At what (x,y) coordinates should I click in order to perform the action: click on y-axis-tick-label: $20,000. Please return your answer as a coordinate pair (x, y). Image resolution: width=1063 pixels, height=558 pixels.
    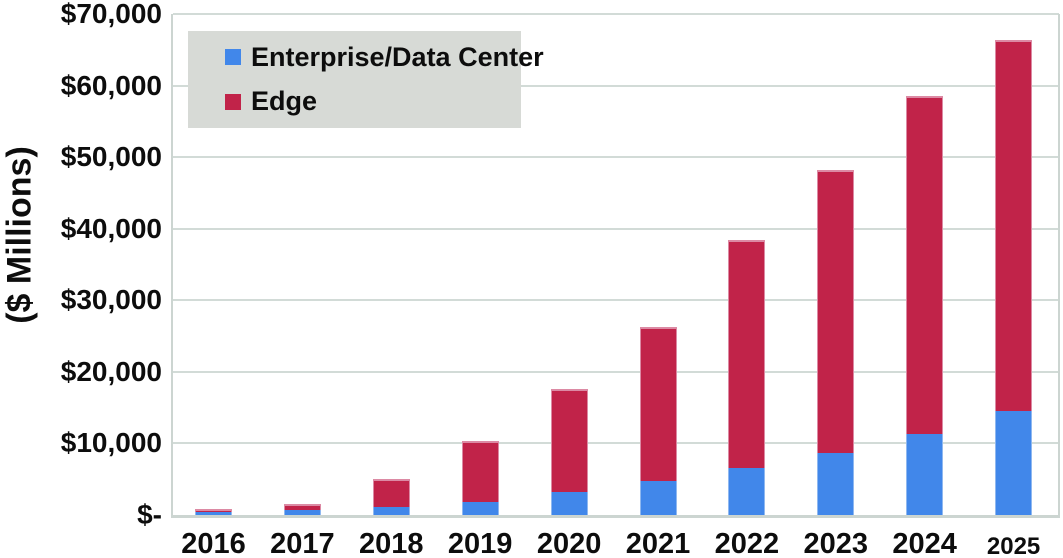
    Looking at the image, I should click on (111, 371).